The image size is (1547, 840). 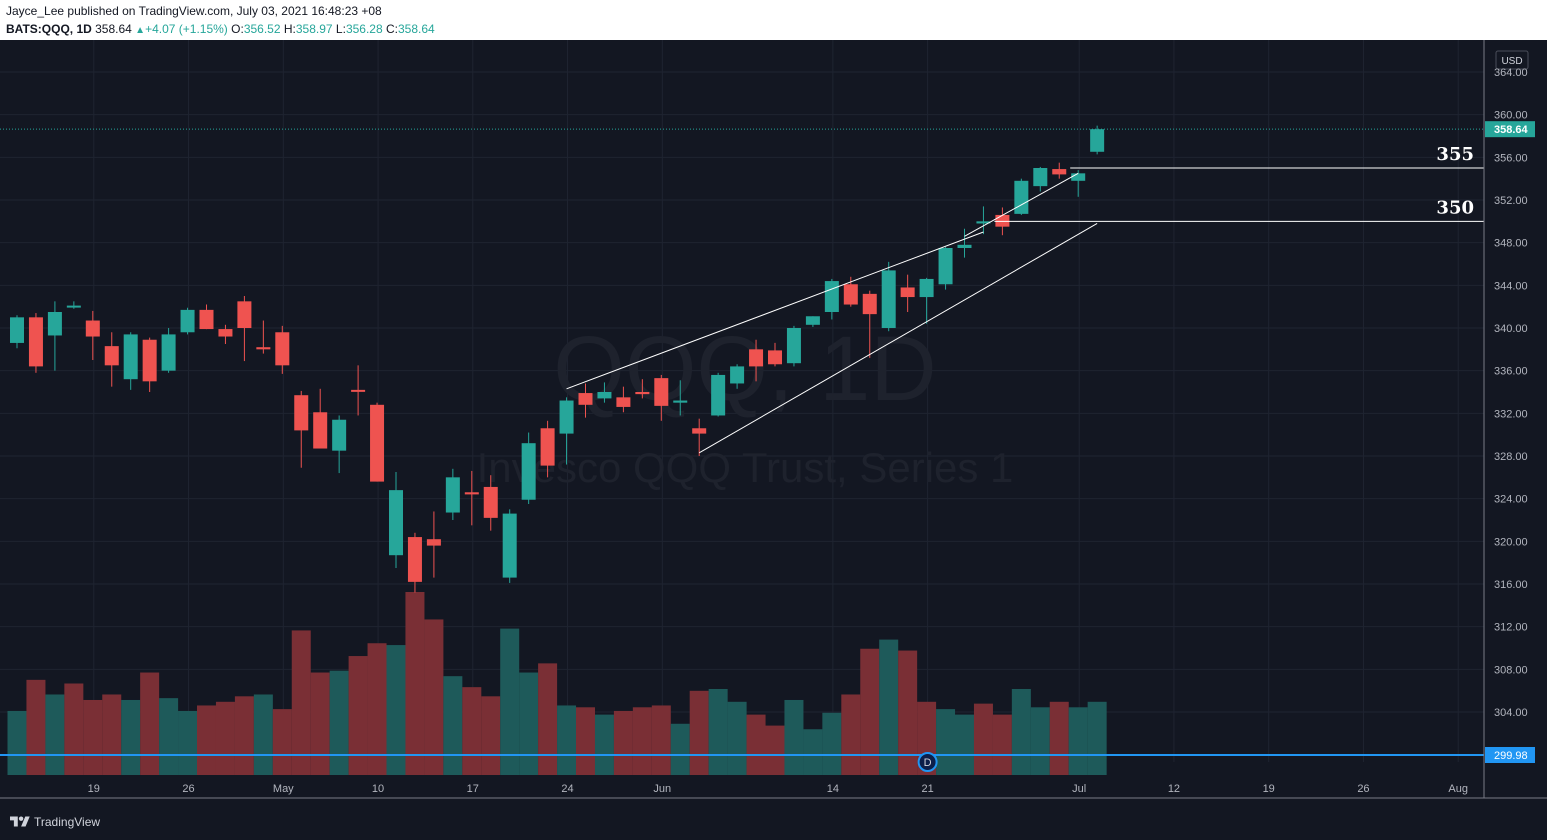 I want to click on watermark: QQQ, 1D Invesco QQQ Trust, Series 1, so click(x=745, y=404).